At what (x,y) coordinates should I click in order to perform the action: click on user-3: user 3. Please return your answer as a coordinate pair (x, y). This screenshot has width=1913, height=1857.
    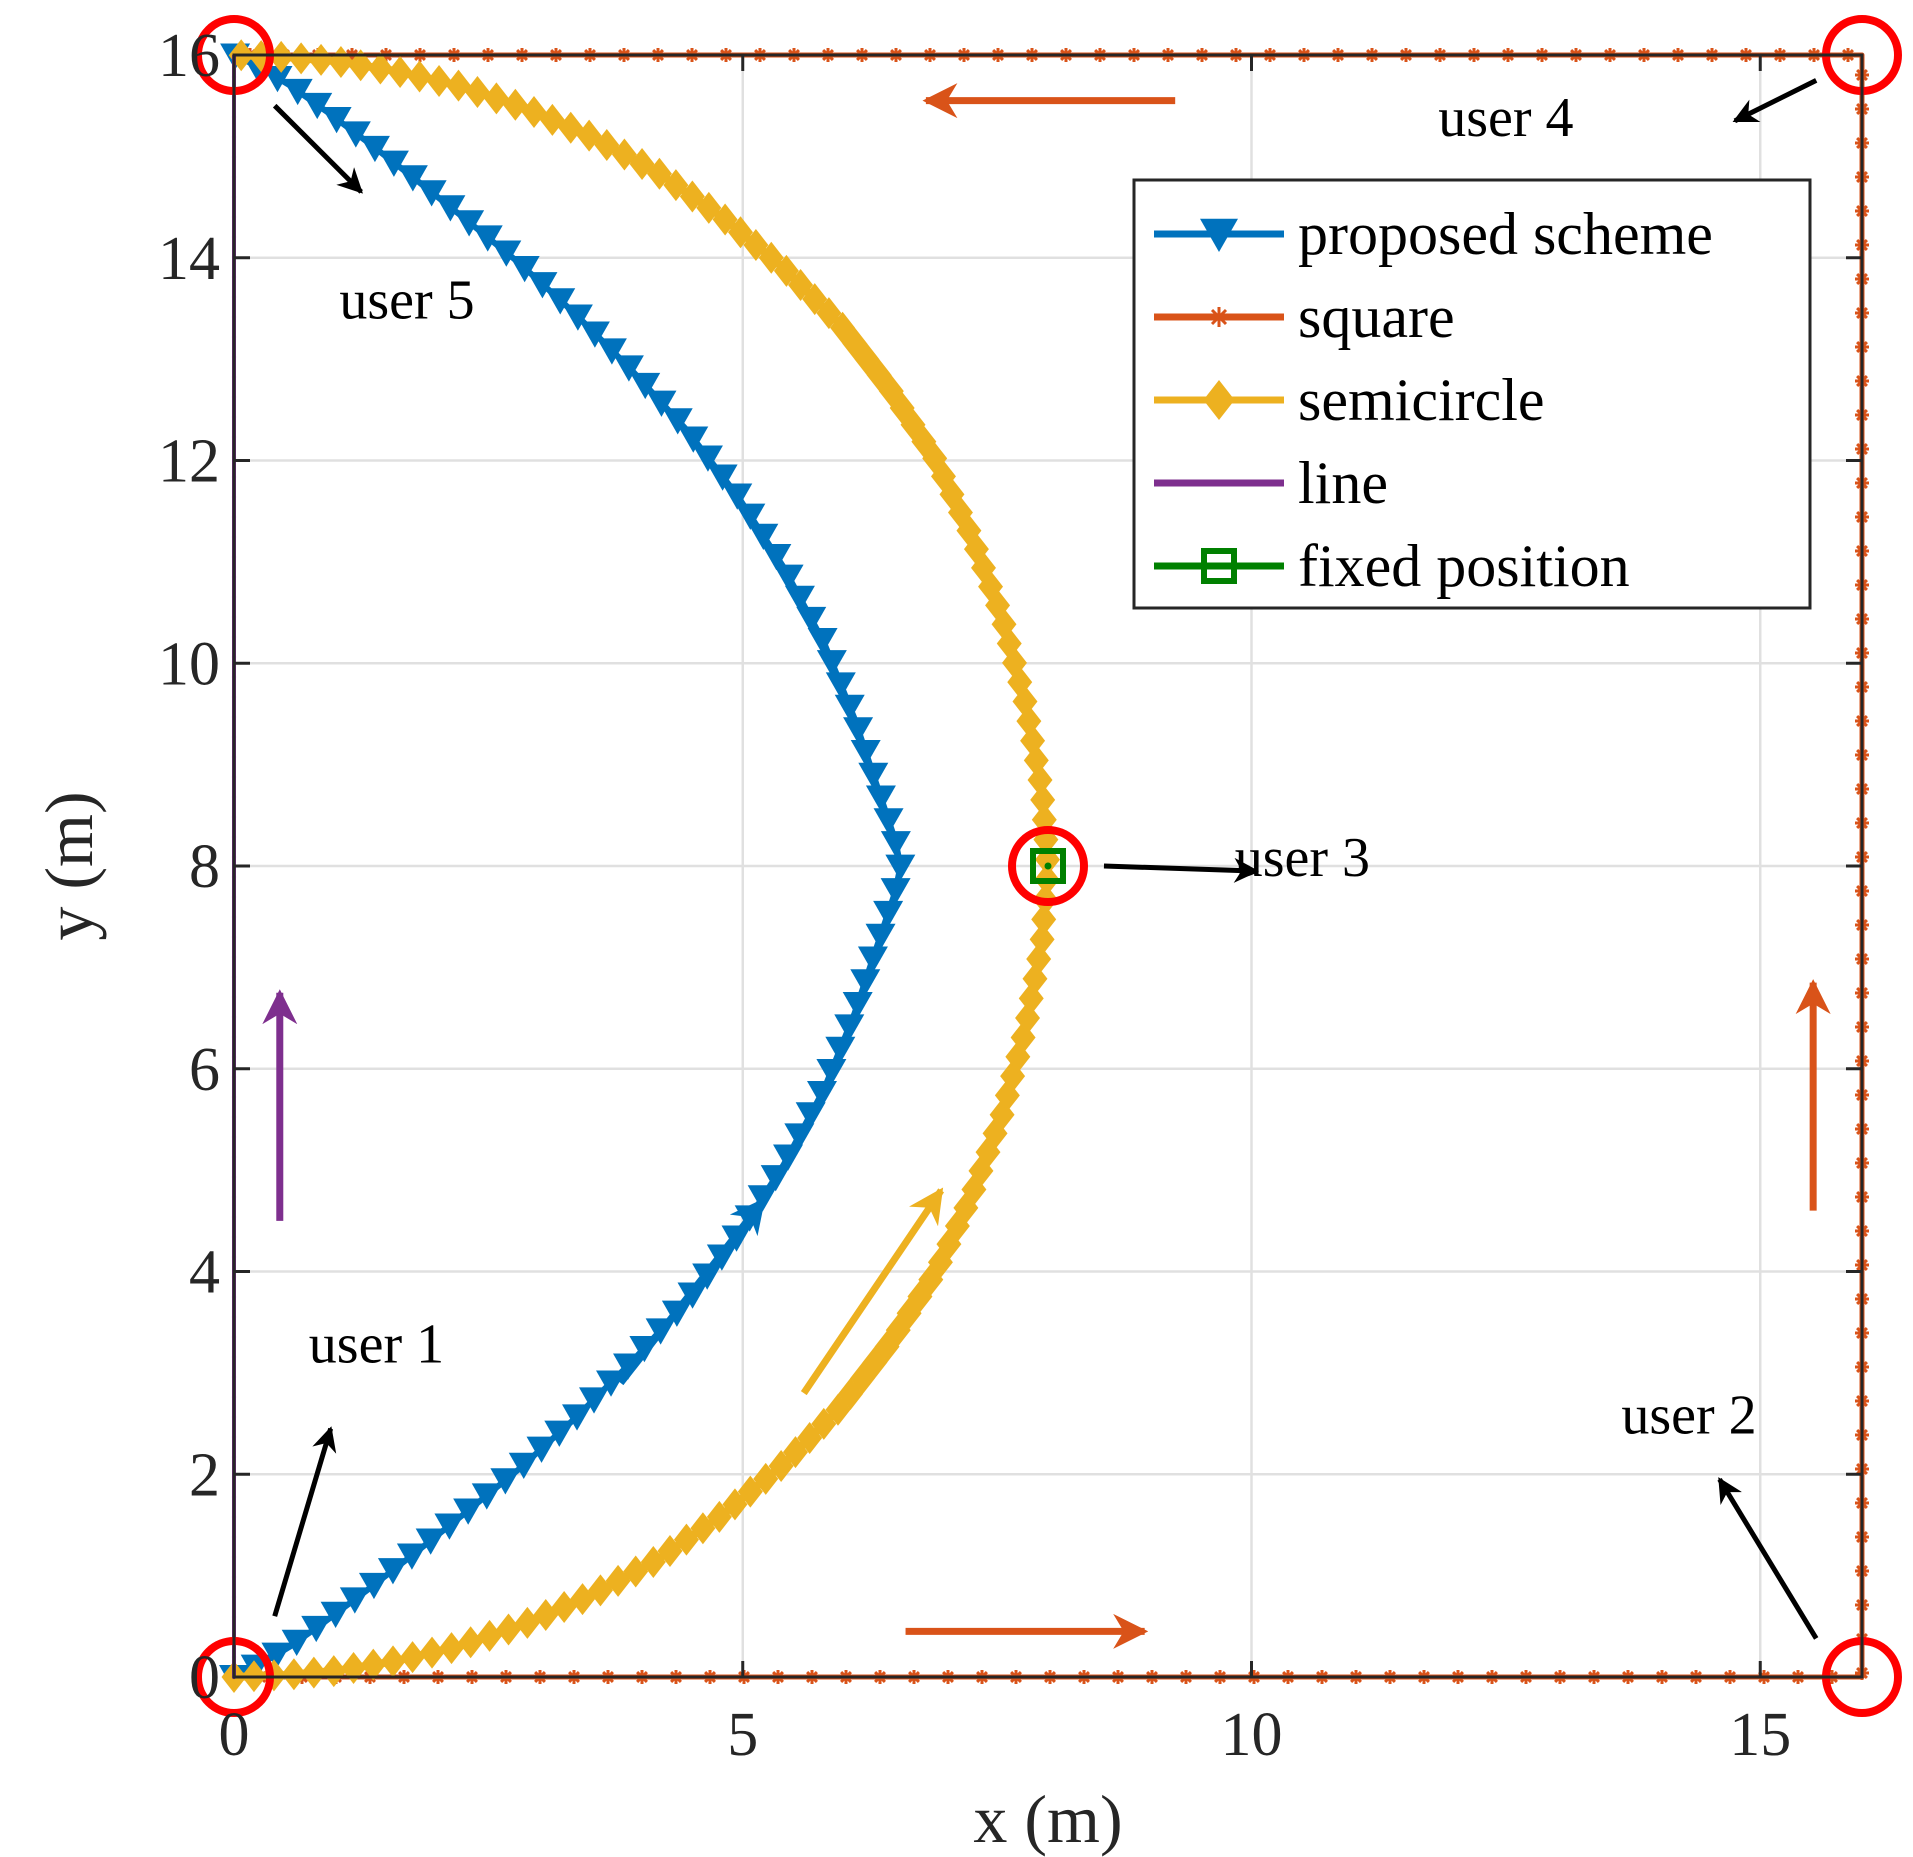
    Looking at the image, I should click on (1189, 866).